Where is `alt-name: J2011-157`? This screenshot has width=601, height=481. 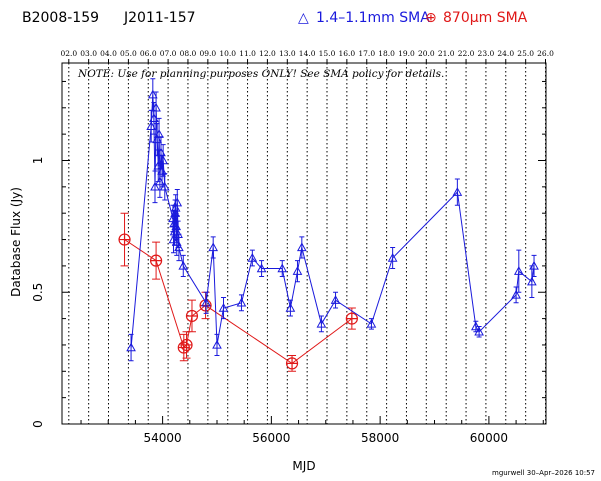
alt-name: J2011-157 is located at coordinates (159, 18).